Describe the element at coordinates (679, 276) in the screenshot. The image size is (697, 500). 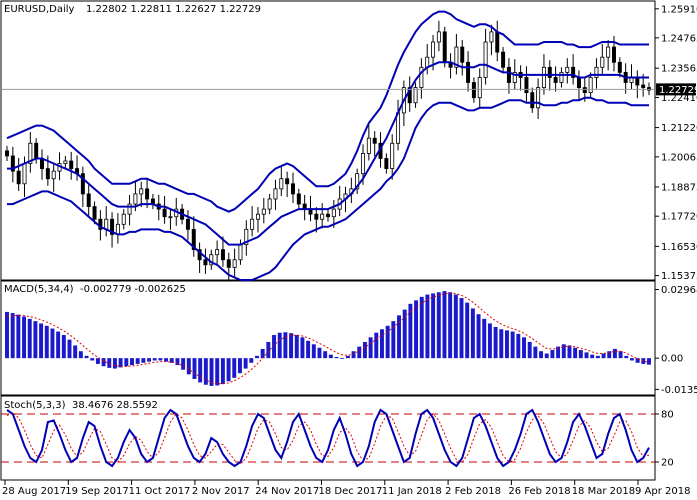
I see `price-y-tick-label: 1.15375` at that location.